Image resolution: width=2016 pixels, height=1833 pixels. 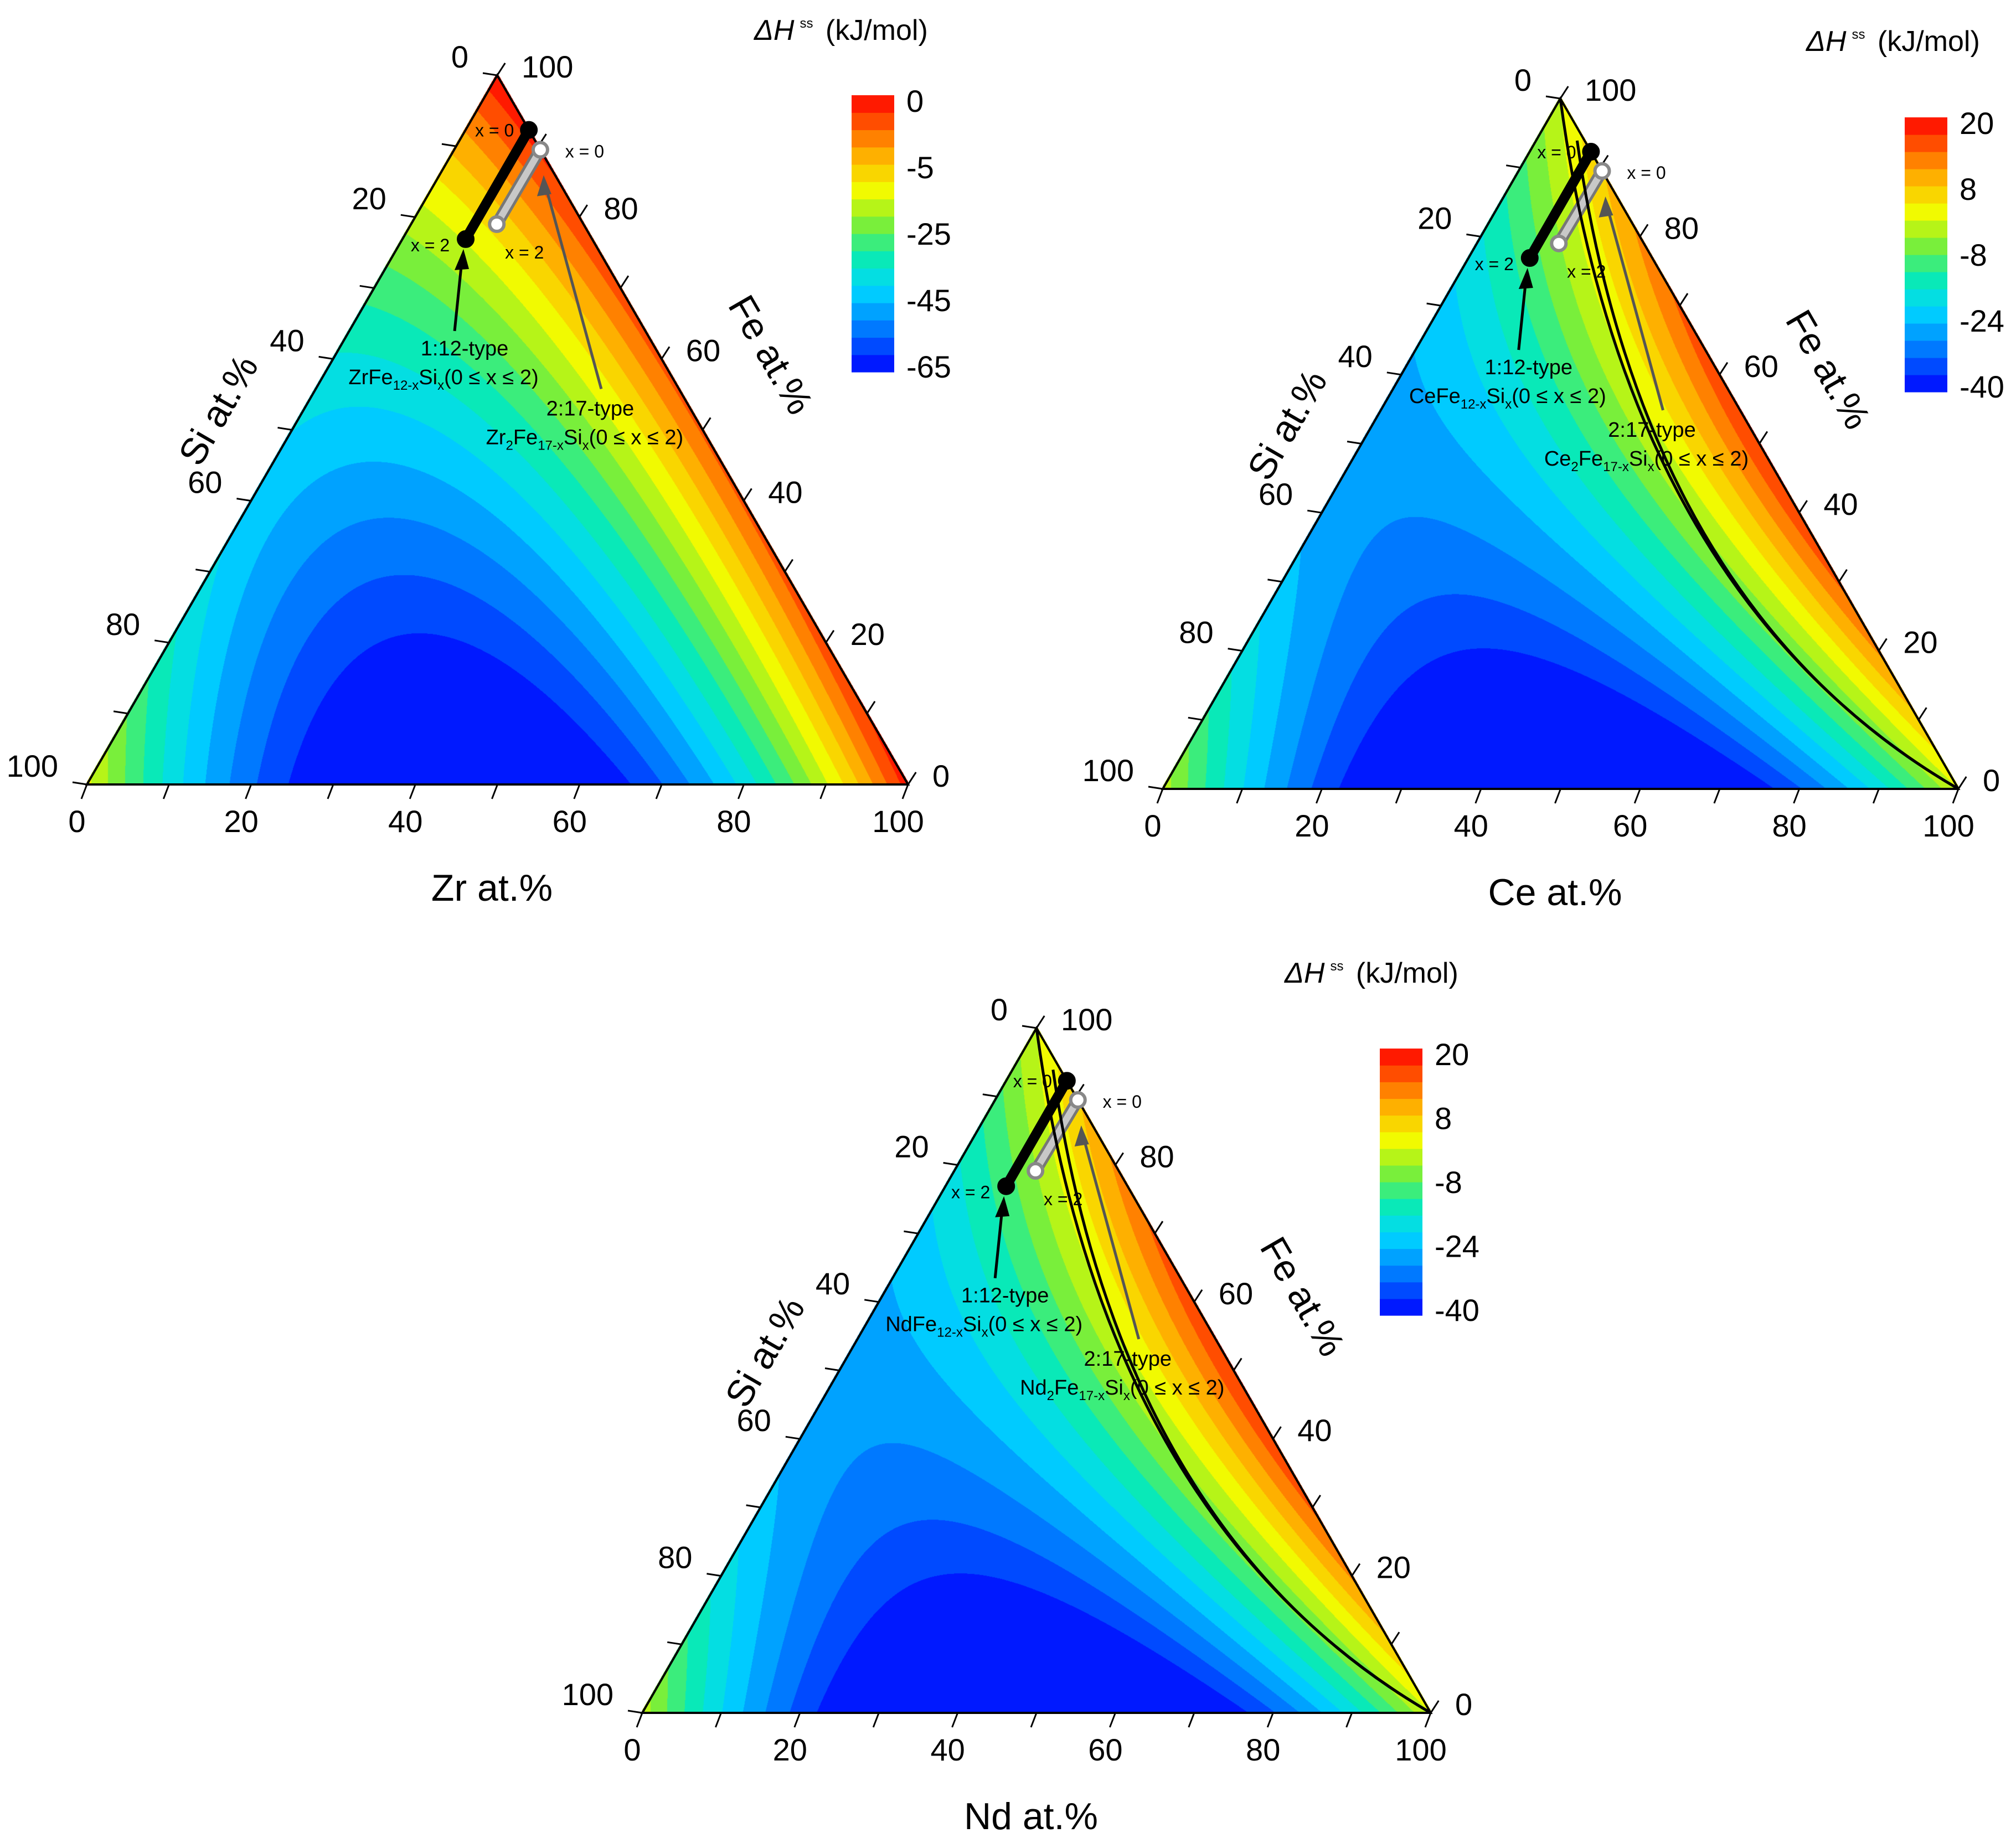 I want to click on label-1-12-x0: x = 0, so click(x=1556, y=152).